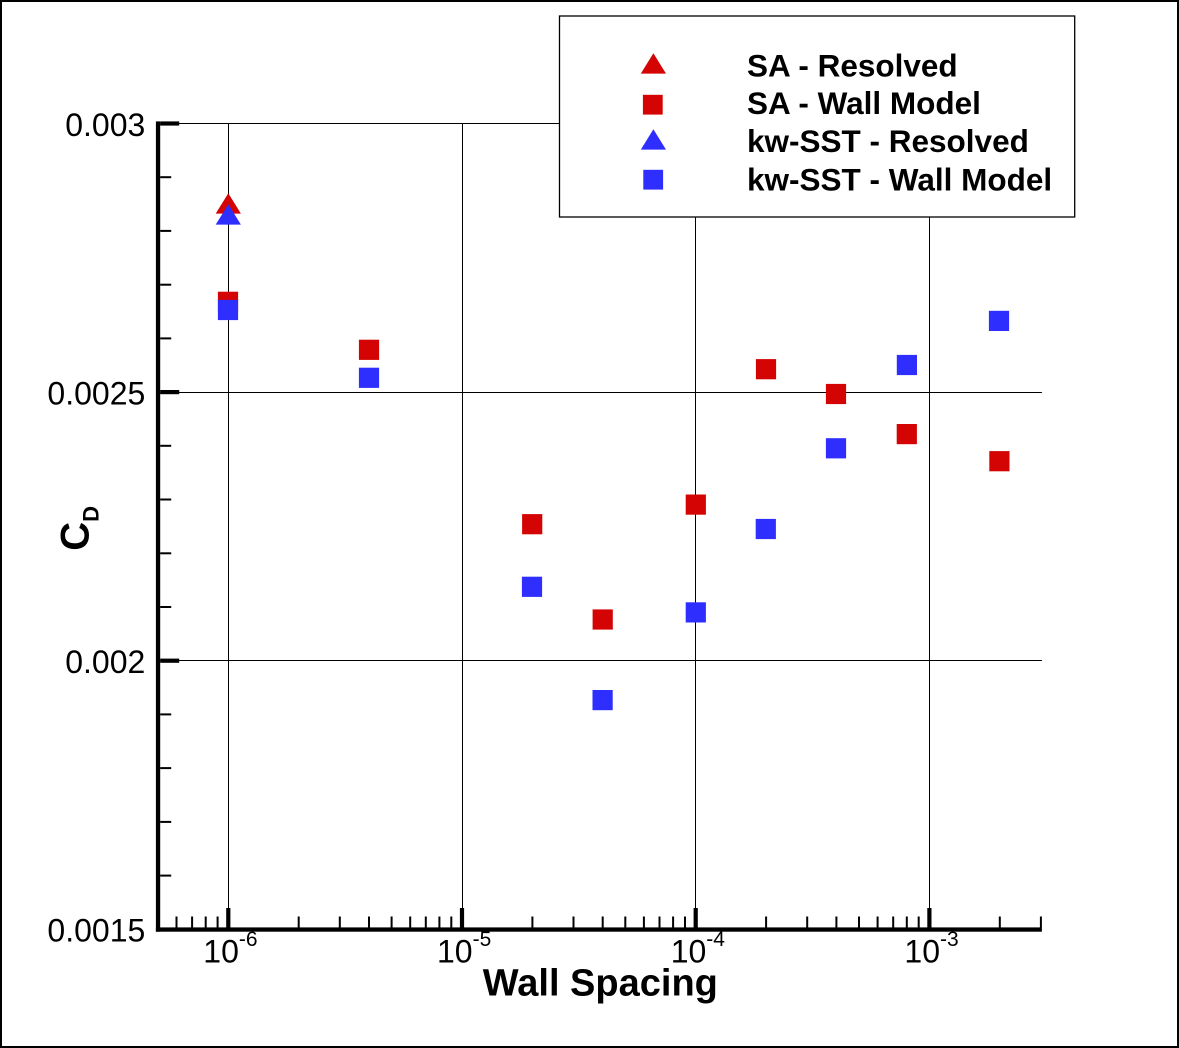 The image size is (1179, 1048). Describe the element at coordinates (96, 931) in the screenshot. I see `svg-text: 0.0015` at that location.